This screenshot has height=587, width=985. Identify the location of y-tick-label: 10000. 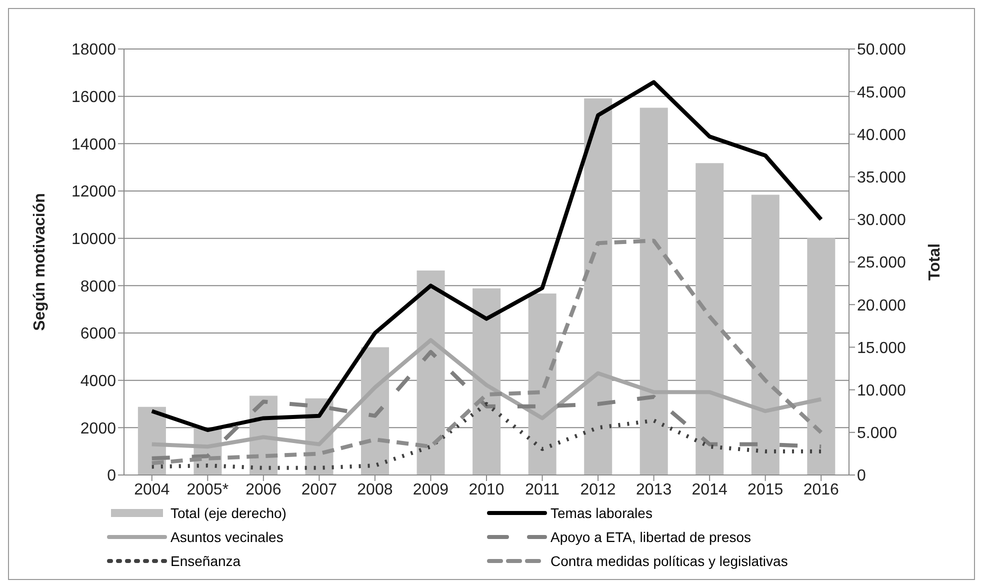
(94, 239).